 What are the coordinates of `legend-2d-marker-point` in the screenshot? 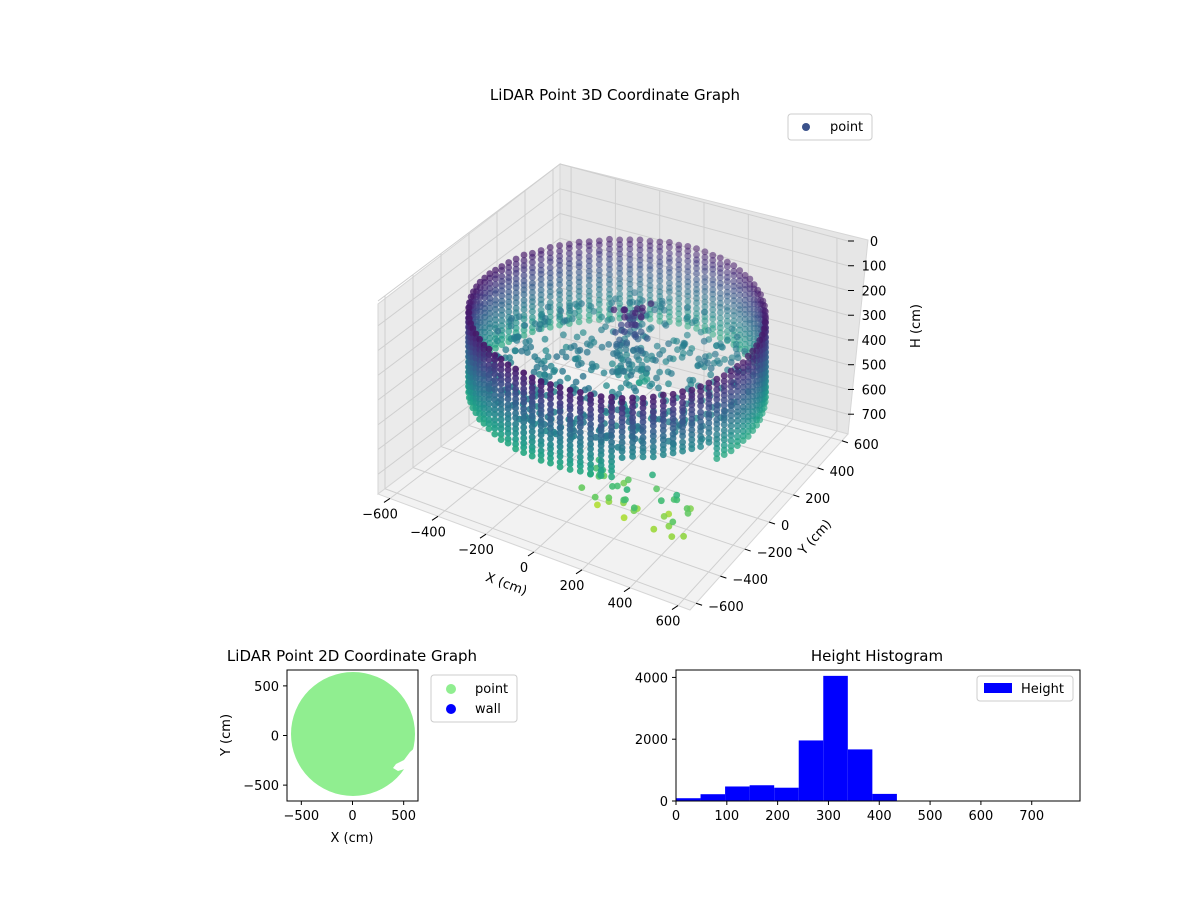 It's located at (451, 689).